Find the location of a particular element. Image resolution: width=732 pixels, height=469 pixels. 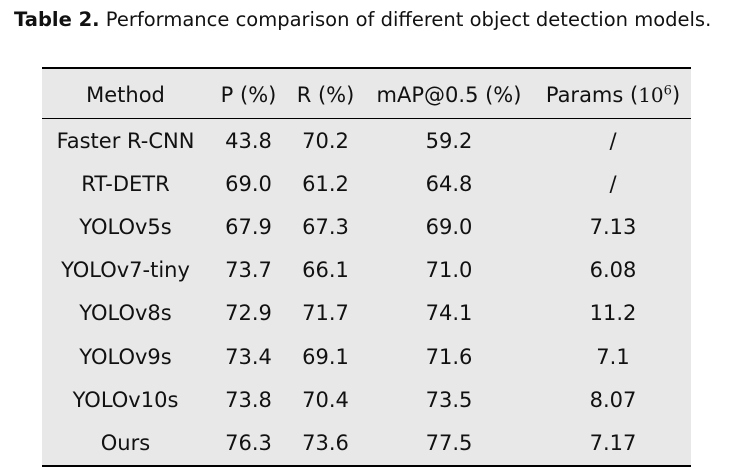

cell-recall: 71.7 is located at coordinates (325, 313).